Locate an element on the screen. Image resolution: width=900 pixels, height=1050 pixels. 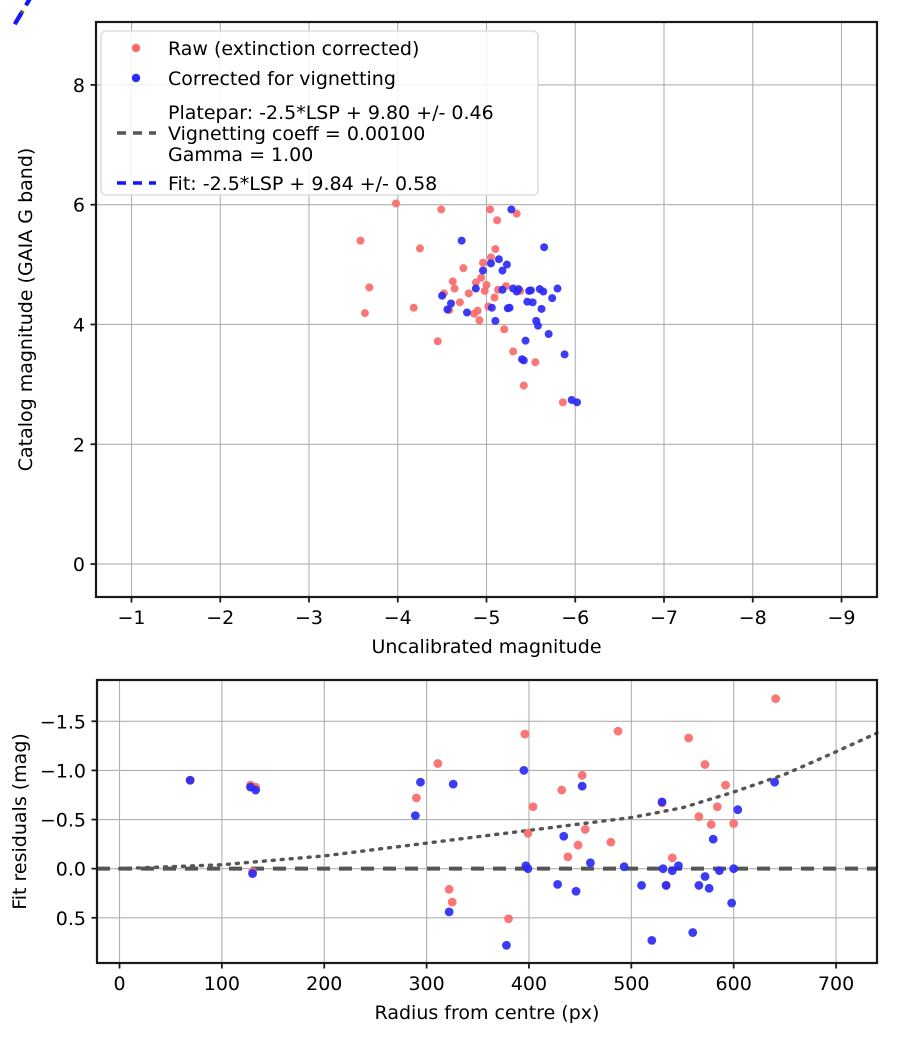
x-tick-label: 100 is located at coordinates (222, 984).